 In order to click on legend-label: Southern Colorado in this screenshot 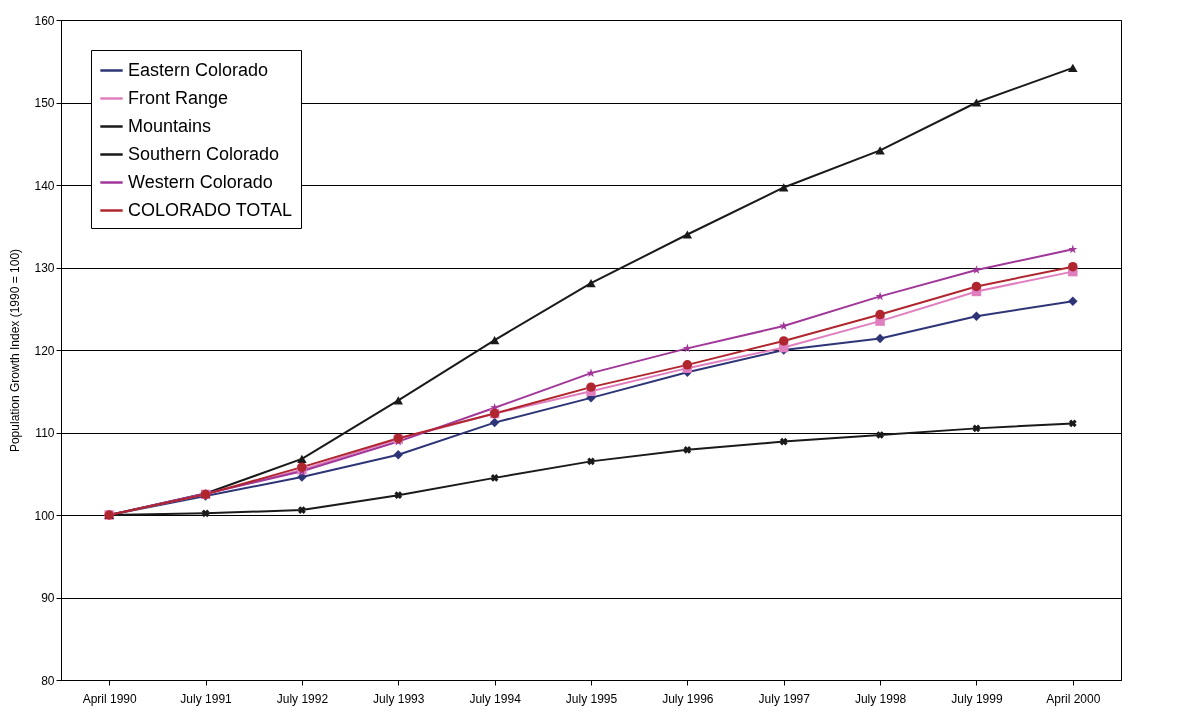, I will do `click(204, 153)`.